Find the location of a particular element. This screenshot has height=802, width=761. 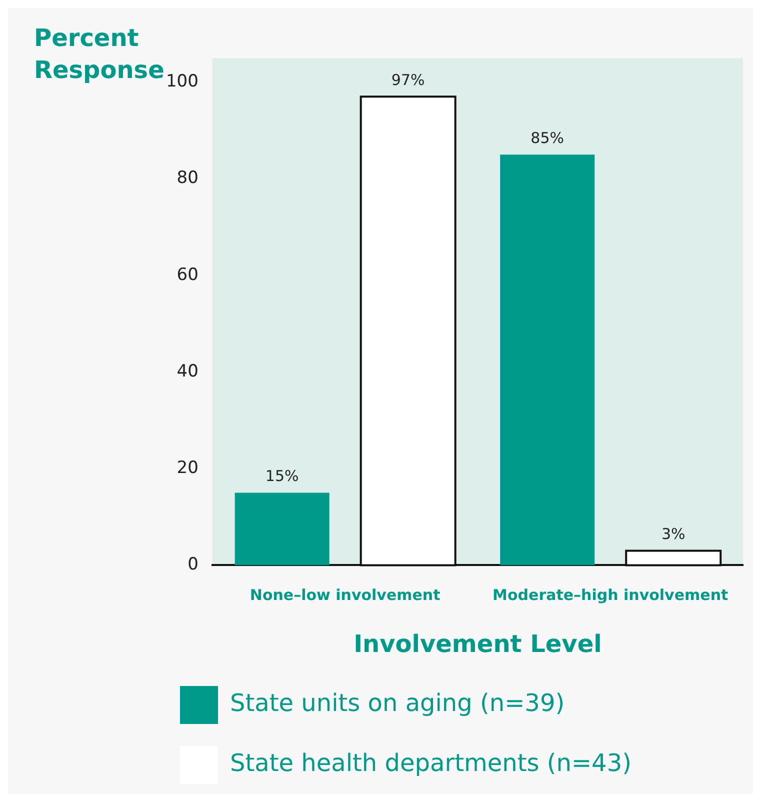

y-tick-label: 80 is located at coordinates (187, 178).